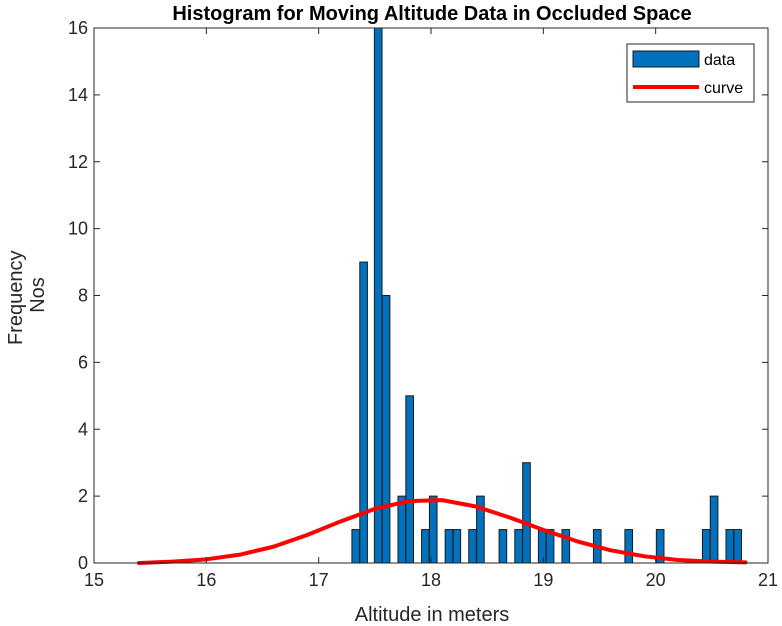  What do you see at coordinates (432, 615) in the screenshot?
I see `x-axis-title: Altitude in meters` at bounding box center [432, 615].